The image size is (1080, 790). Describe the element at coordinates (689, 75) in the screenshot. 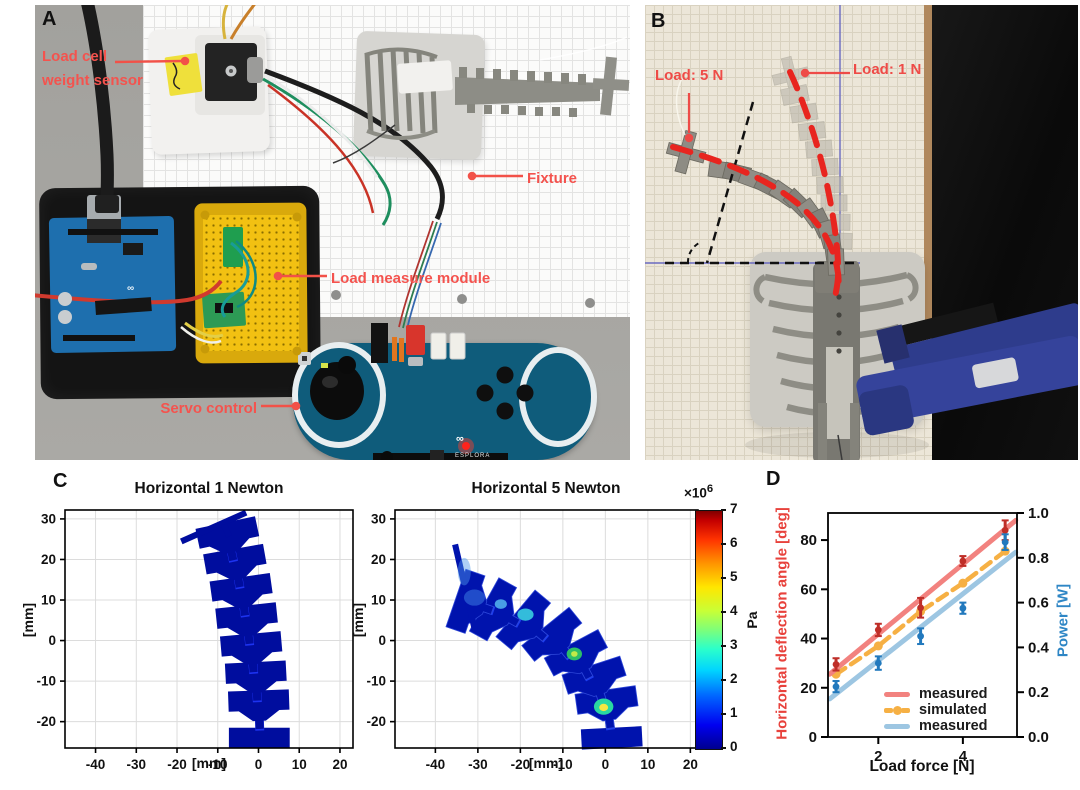

I see `label-load-5n: Load: 5 N` at that location.